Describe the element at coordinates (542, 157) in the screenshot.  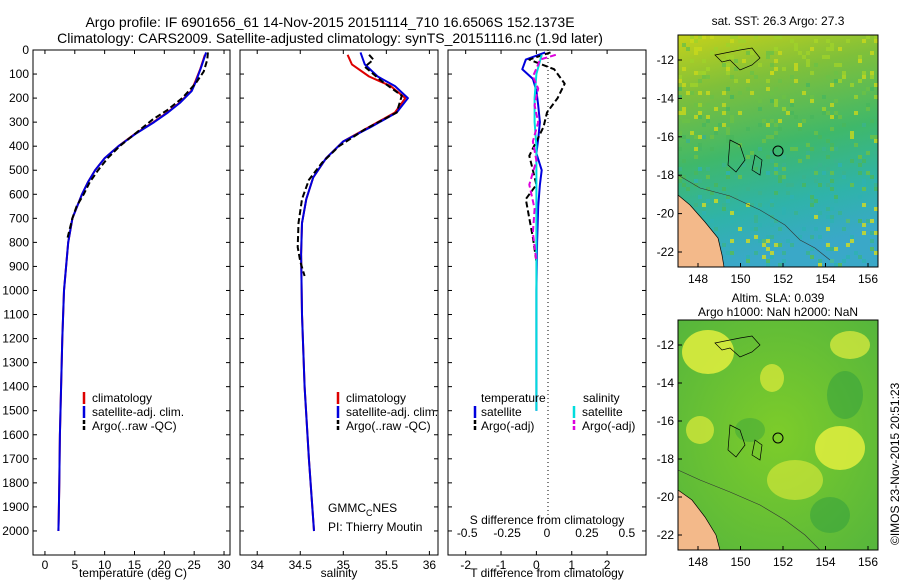
I see `difference-series-salinity-argo-adj` at that location.